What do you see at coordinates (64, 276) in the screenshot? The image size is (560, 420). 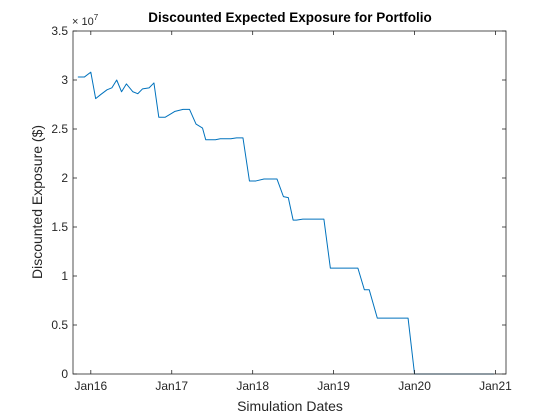 I see `y-tick-label: 1` at bounding box center [64, 276].